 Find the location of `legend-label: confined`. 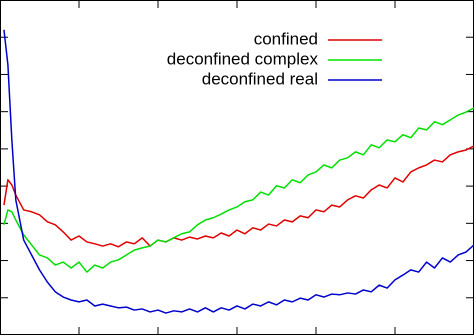

legend-label: confined is located at coordinates (286, 38).